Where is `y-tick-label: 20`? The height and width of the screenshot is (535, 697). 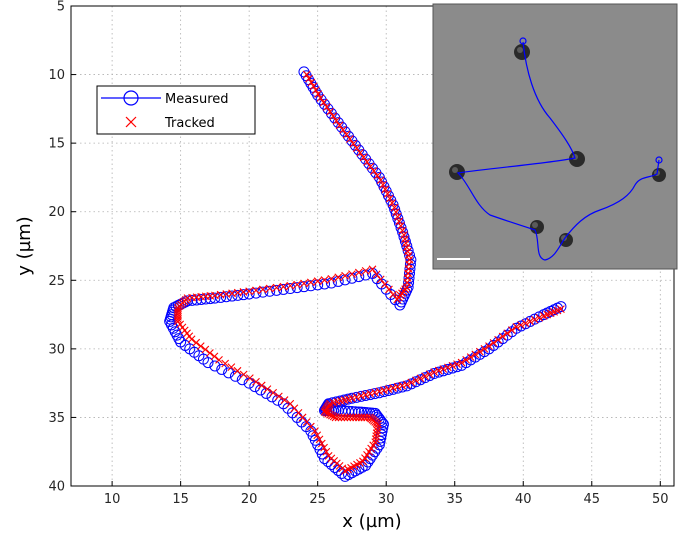
y-tick-label: 20 is located at coordinates (56, 212).